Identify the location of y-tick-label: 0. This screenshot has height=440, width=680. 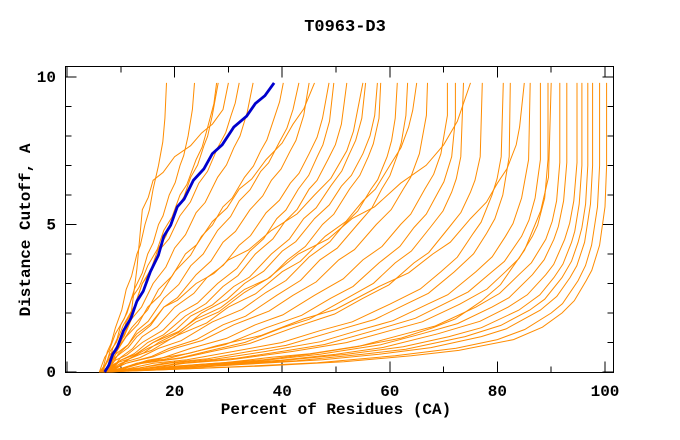
(51, 373).